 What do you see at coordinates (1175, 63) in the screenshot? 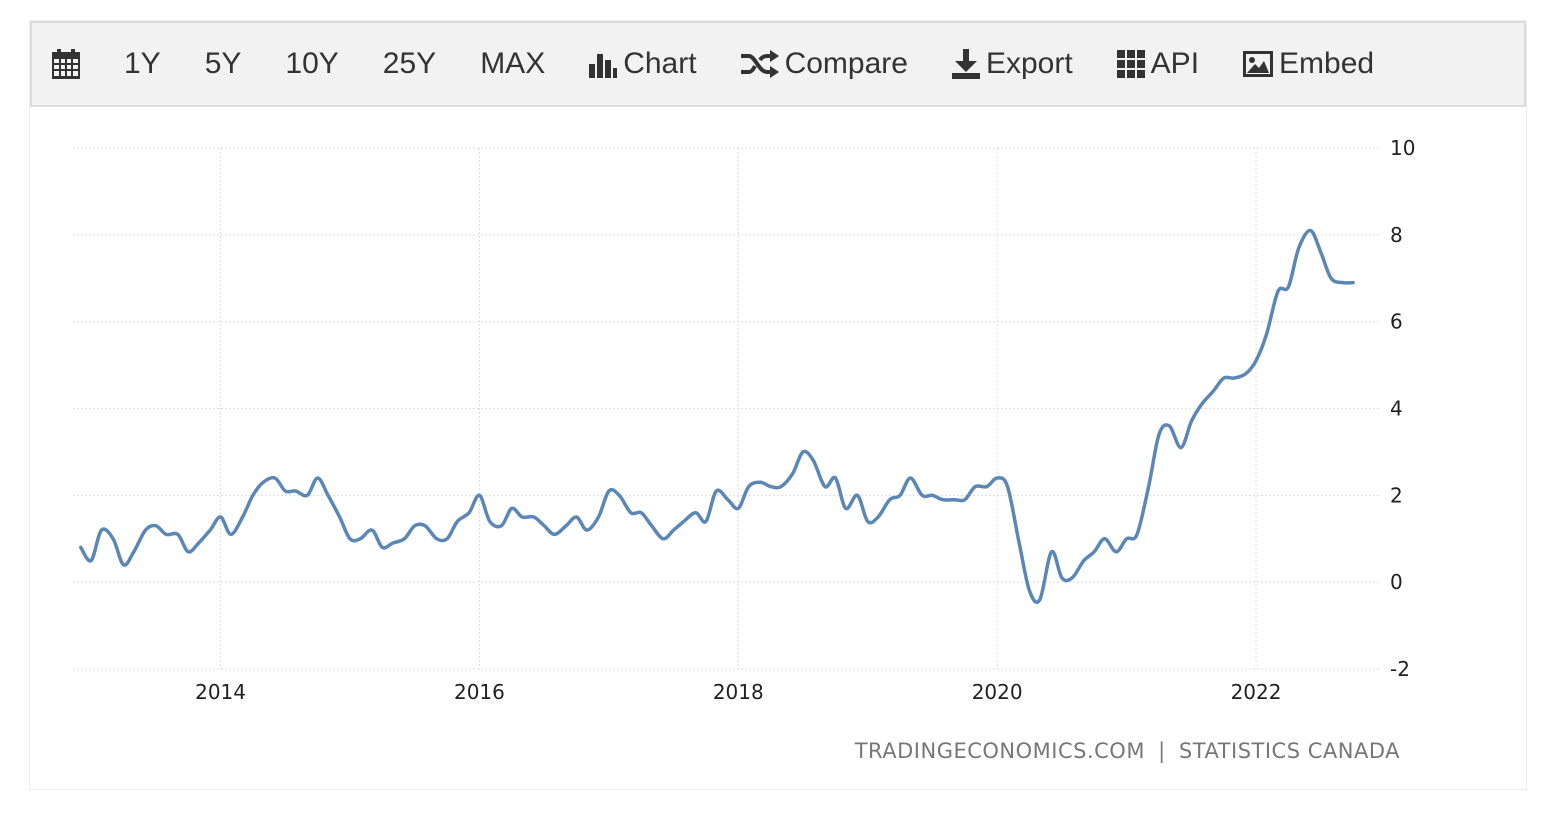
I see `api-label: API` at bounding box center [1175, 63].